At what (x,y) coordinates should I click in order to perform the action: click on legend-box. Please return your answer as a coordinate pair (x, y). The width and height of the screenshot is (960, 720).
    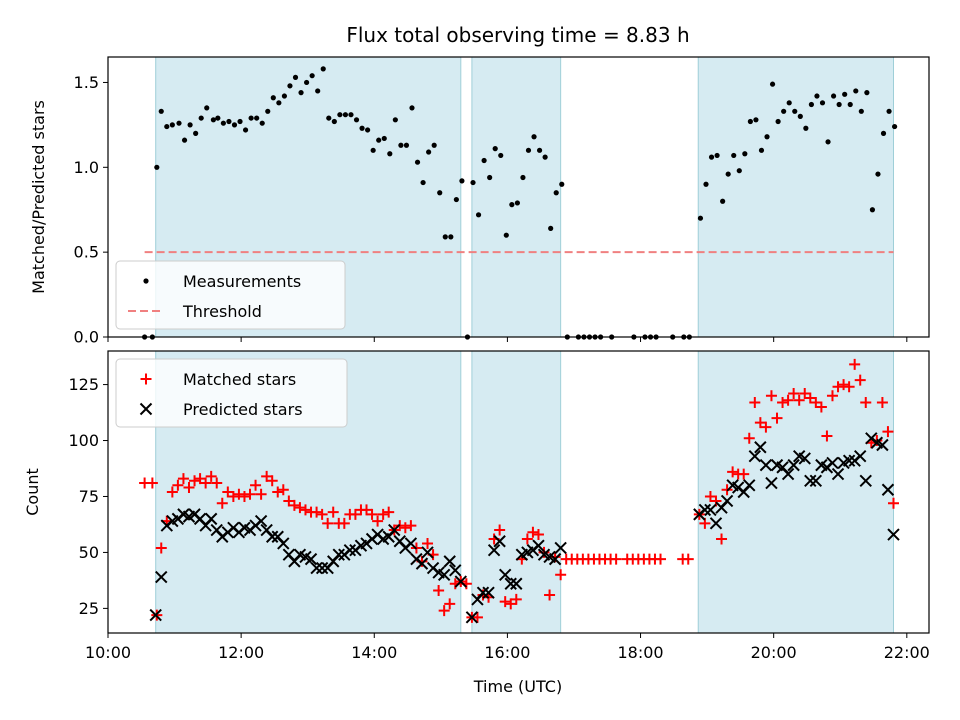
    Looking at the image, I should click on (230, 295).